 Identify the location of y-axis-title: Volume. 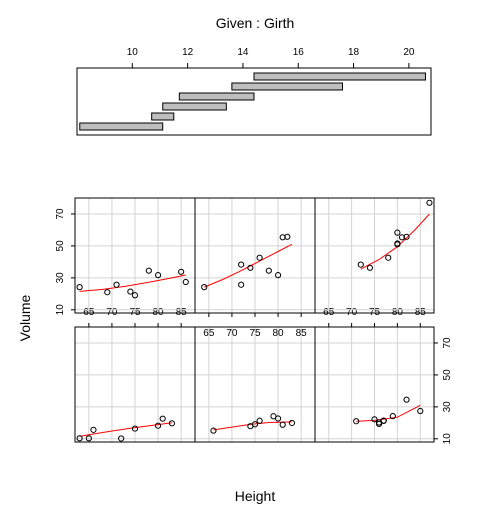
(25, 317).